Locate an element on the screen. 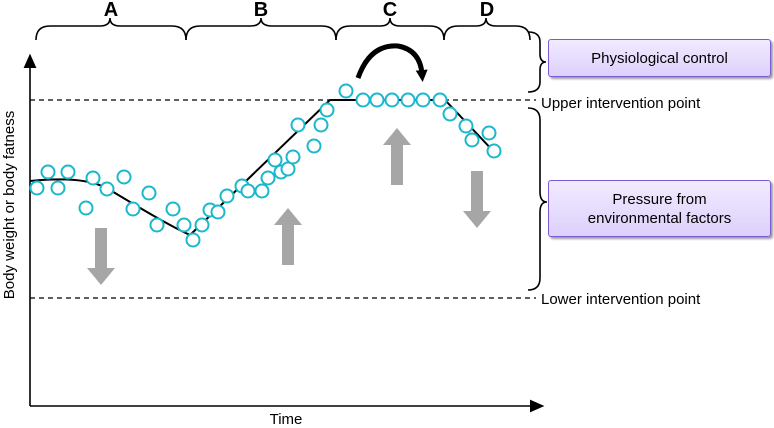  y-axis-label: Body weight or body fatness is located at coordinates (9, 205).